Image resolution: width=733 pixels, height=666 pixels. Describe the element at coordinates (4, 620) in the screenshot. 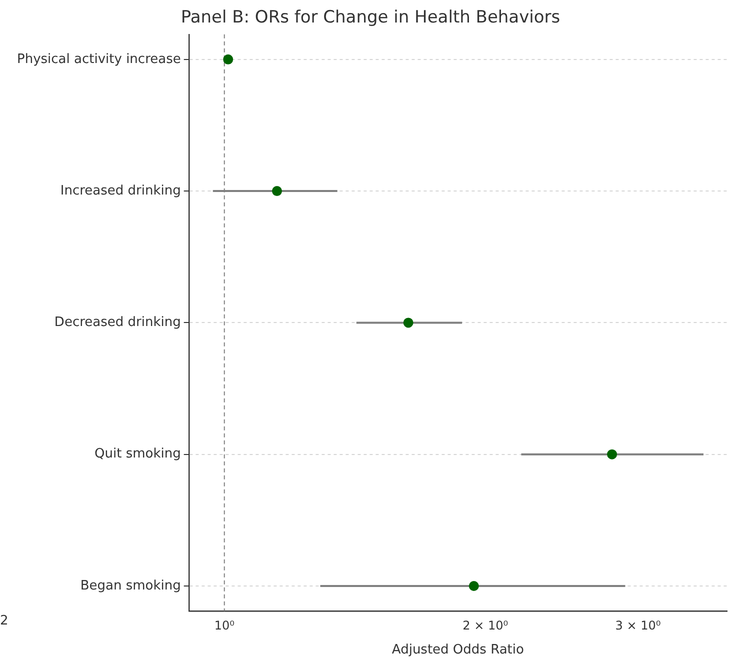

I see `text: 2` at that location.